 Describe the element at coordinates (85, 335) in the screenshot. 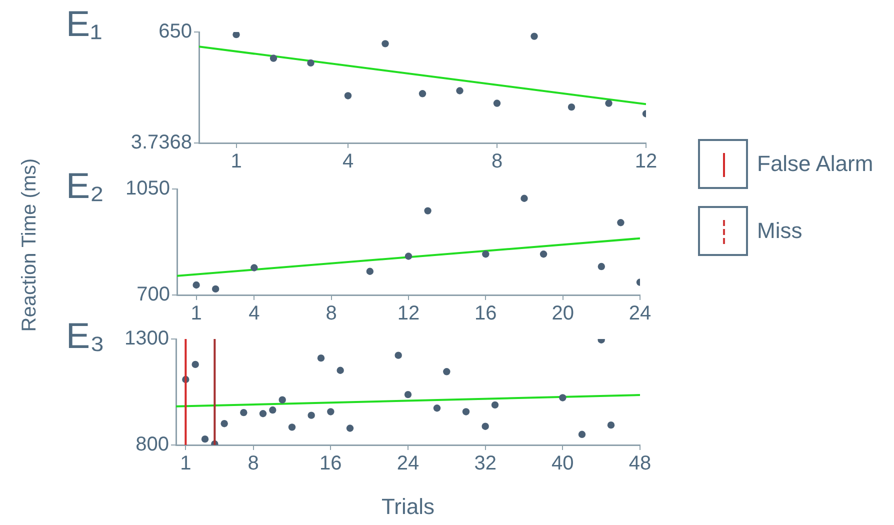

I see `chart-title: E₃` at that location.